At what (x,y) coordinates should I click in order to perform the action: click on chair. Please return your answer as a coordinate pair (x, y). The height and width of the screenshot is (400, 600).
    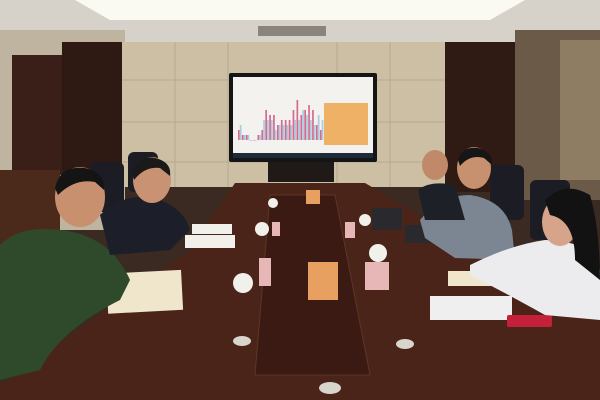
    Looking at the image, I should click on (507, 192).